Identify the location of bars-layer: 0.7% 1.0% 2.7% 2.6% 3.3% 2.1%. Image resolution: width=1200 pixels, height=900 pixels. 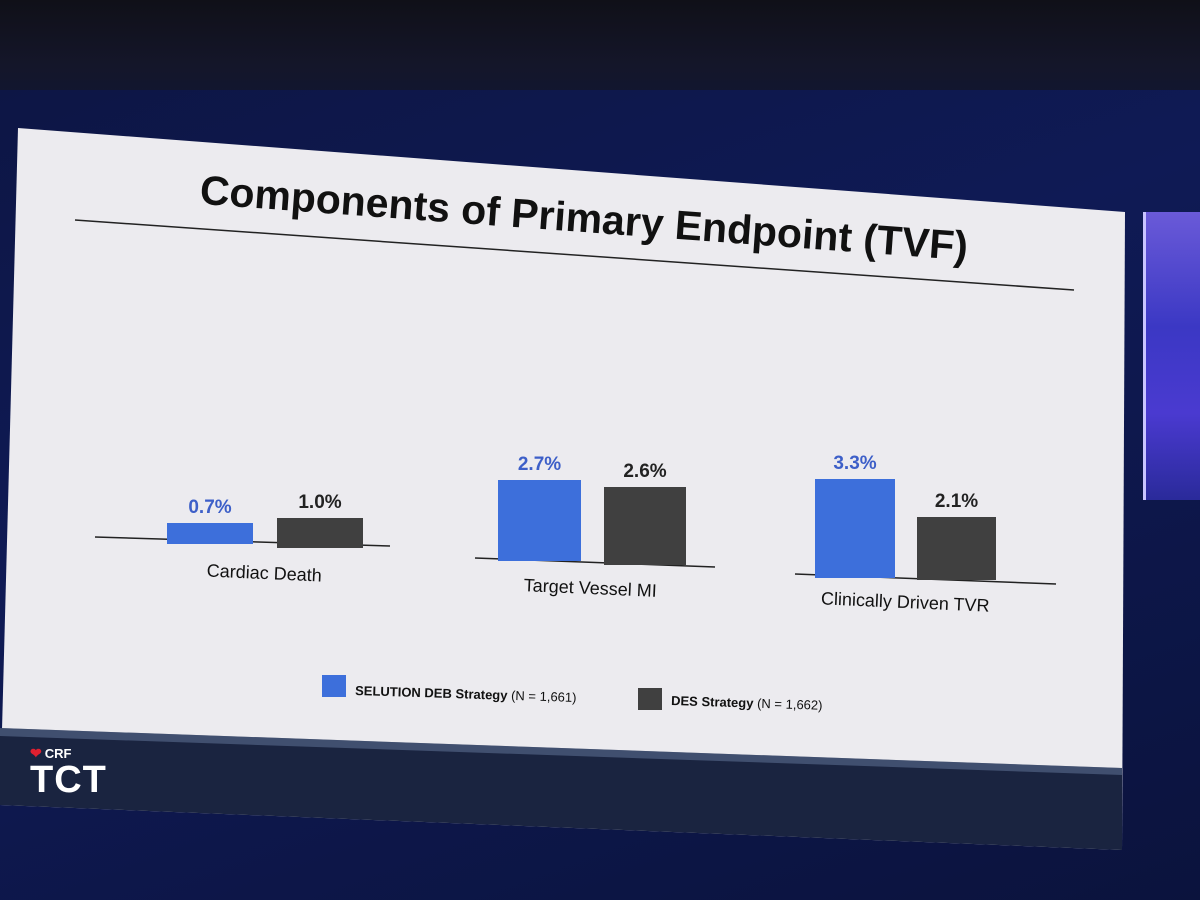
(581, 516).